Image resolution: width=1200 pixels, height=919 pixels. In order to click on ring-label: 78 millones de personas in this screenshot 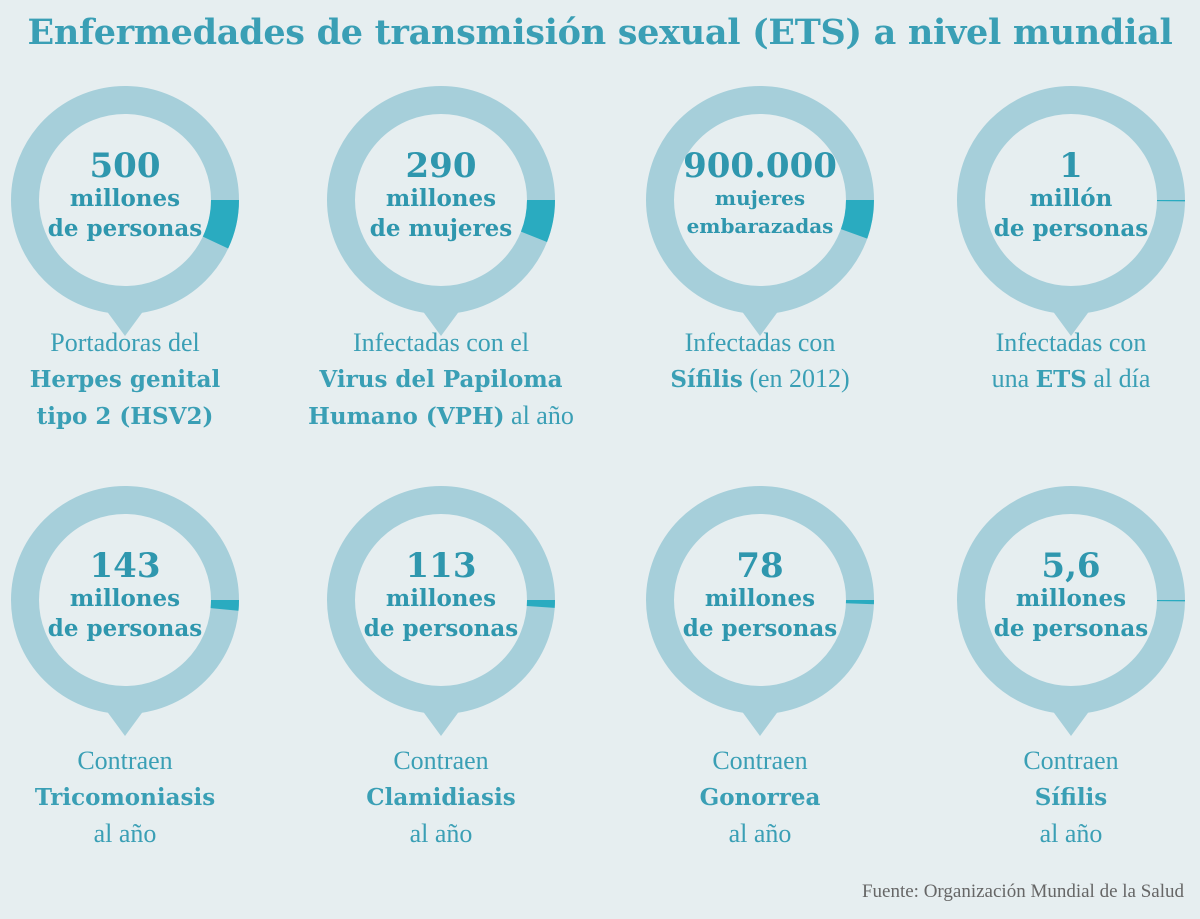, I will do `click(760, 596)`.